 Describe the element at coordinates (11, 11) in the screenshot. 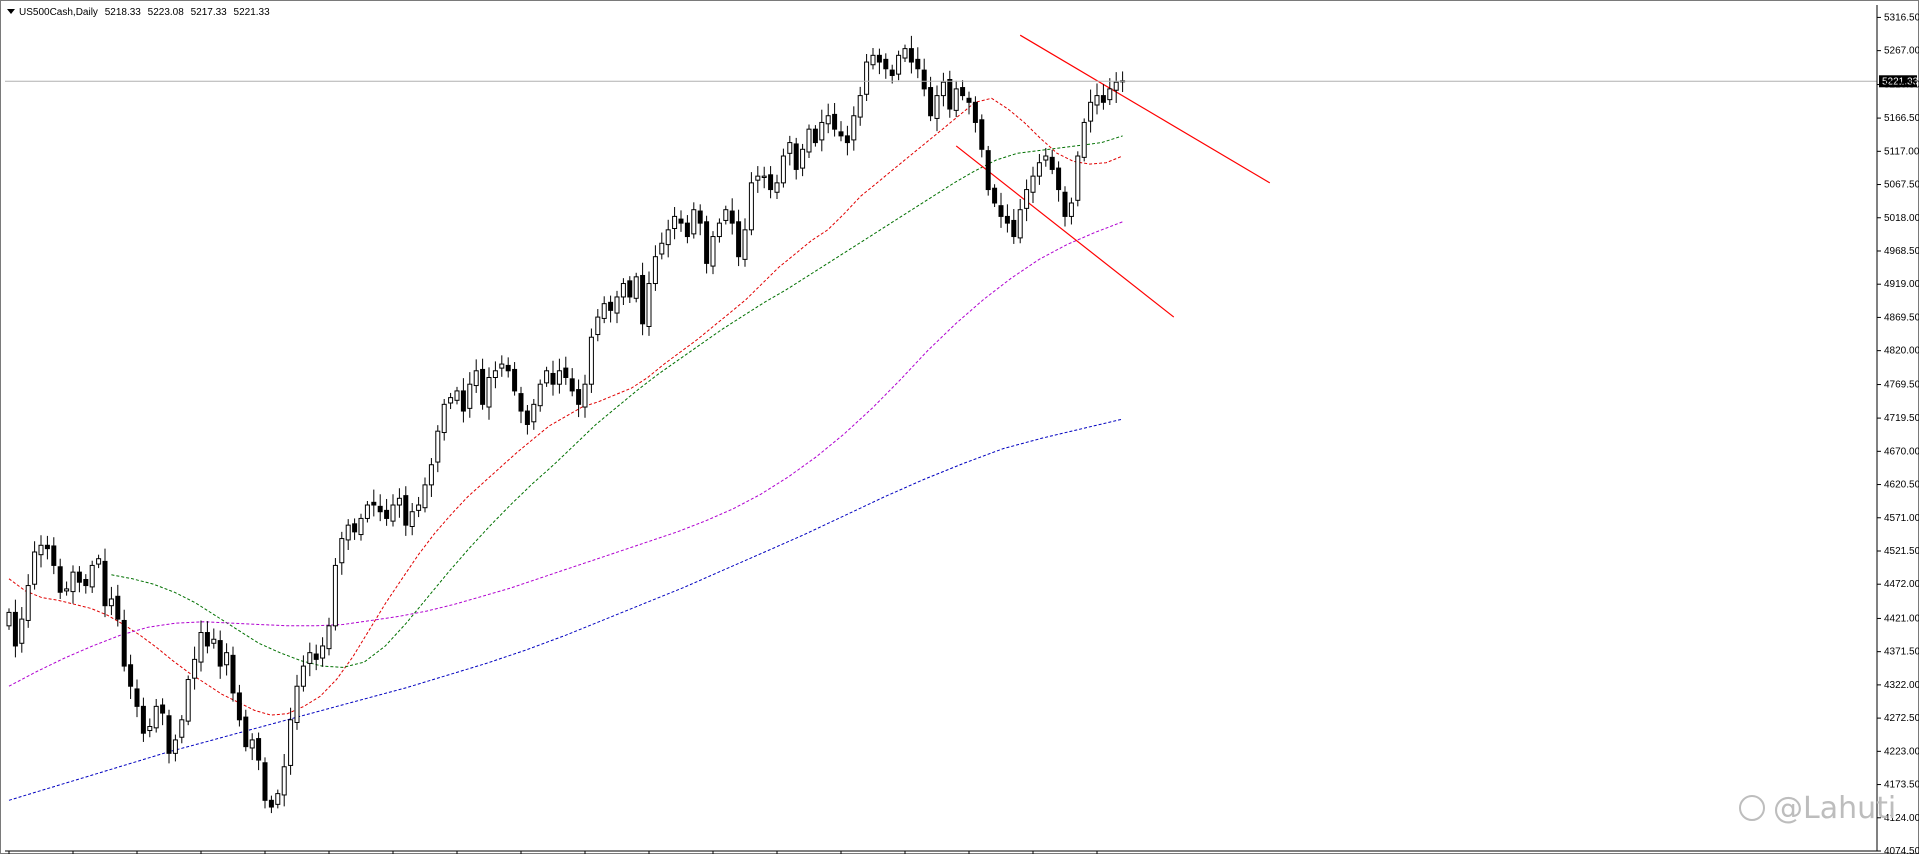

I see `dropdown-triangle-icon` at that location.